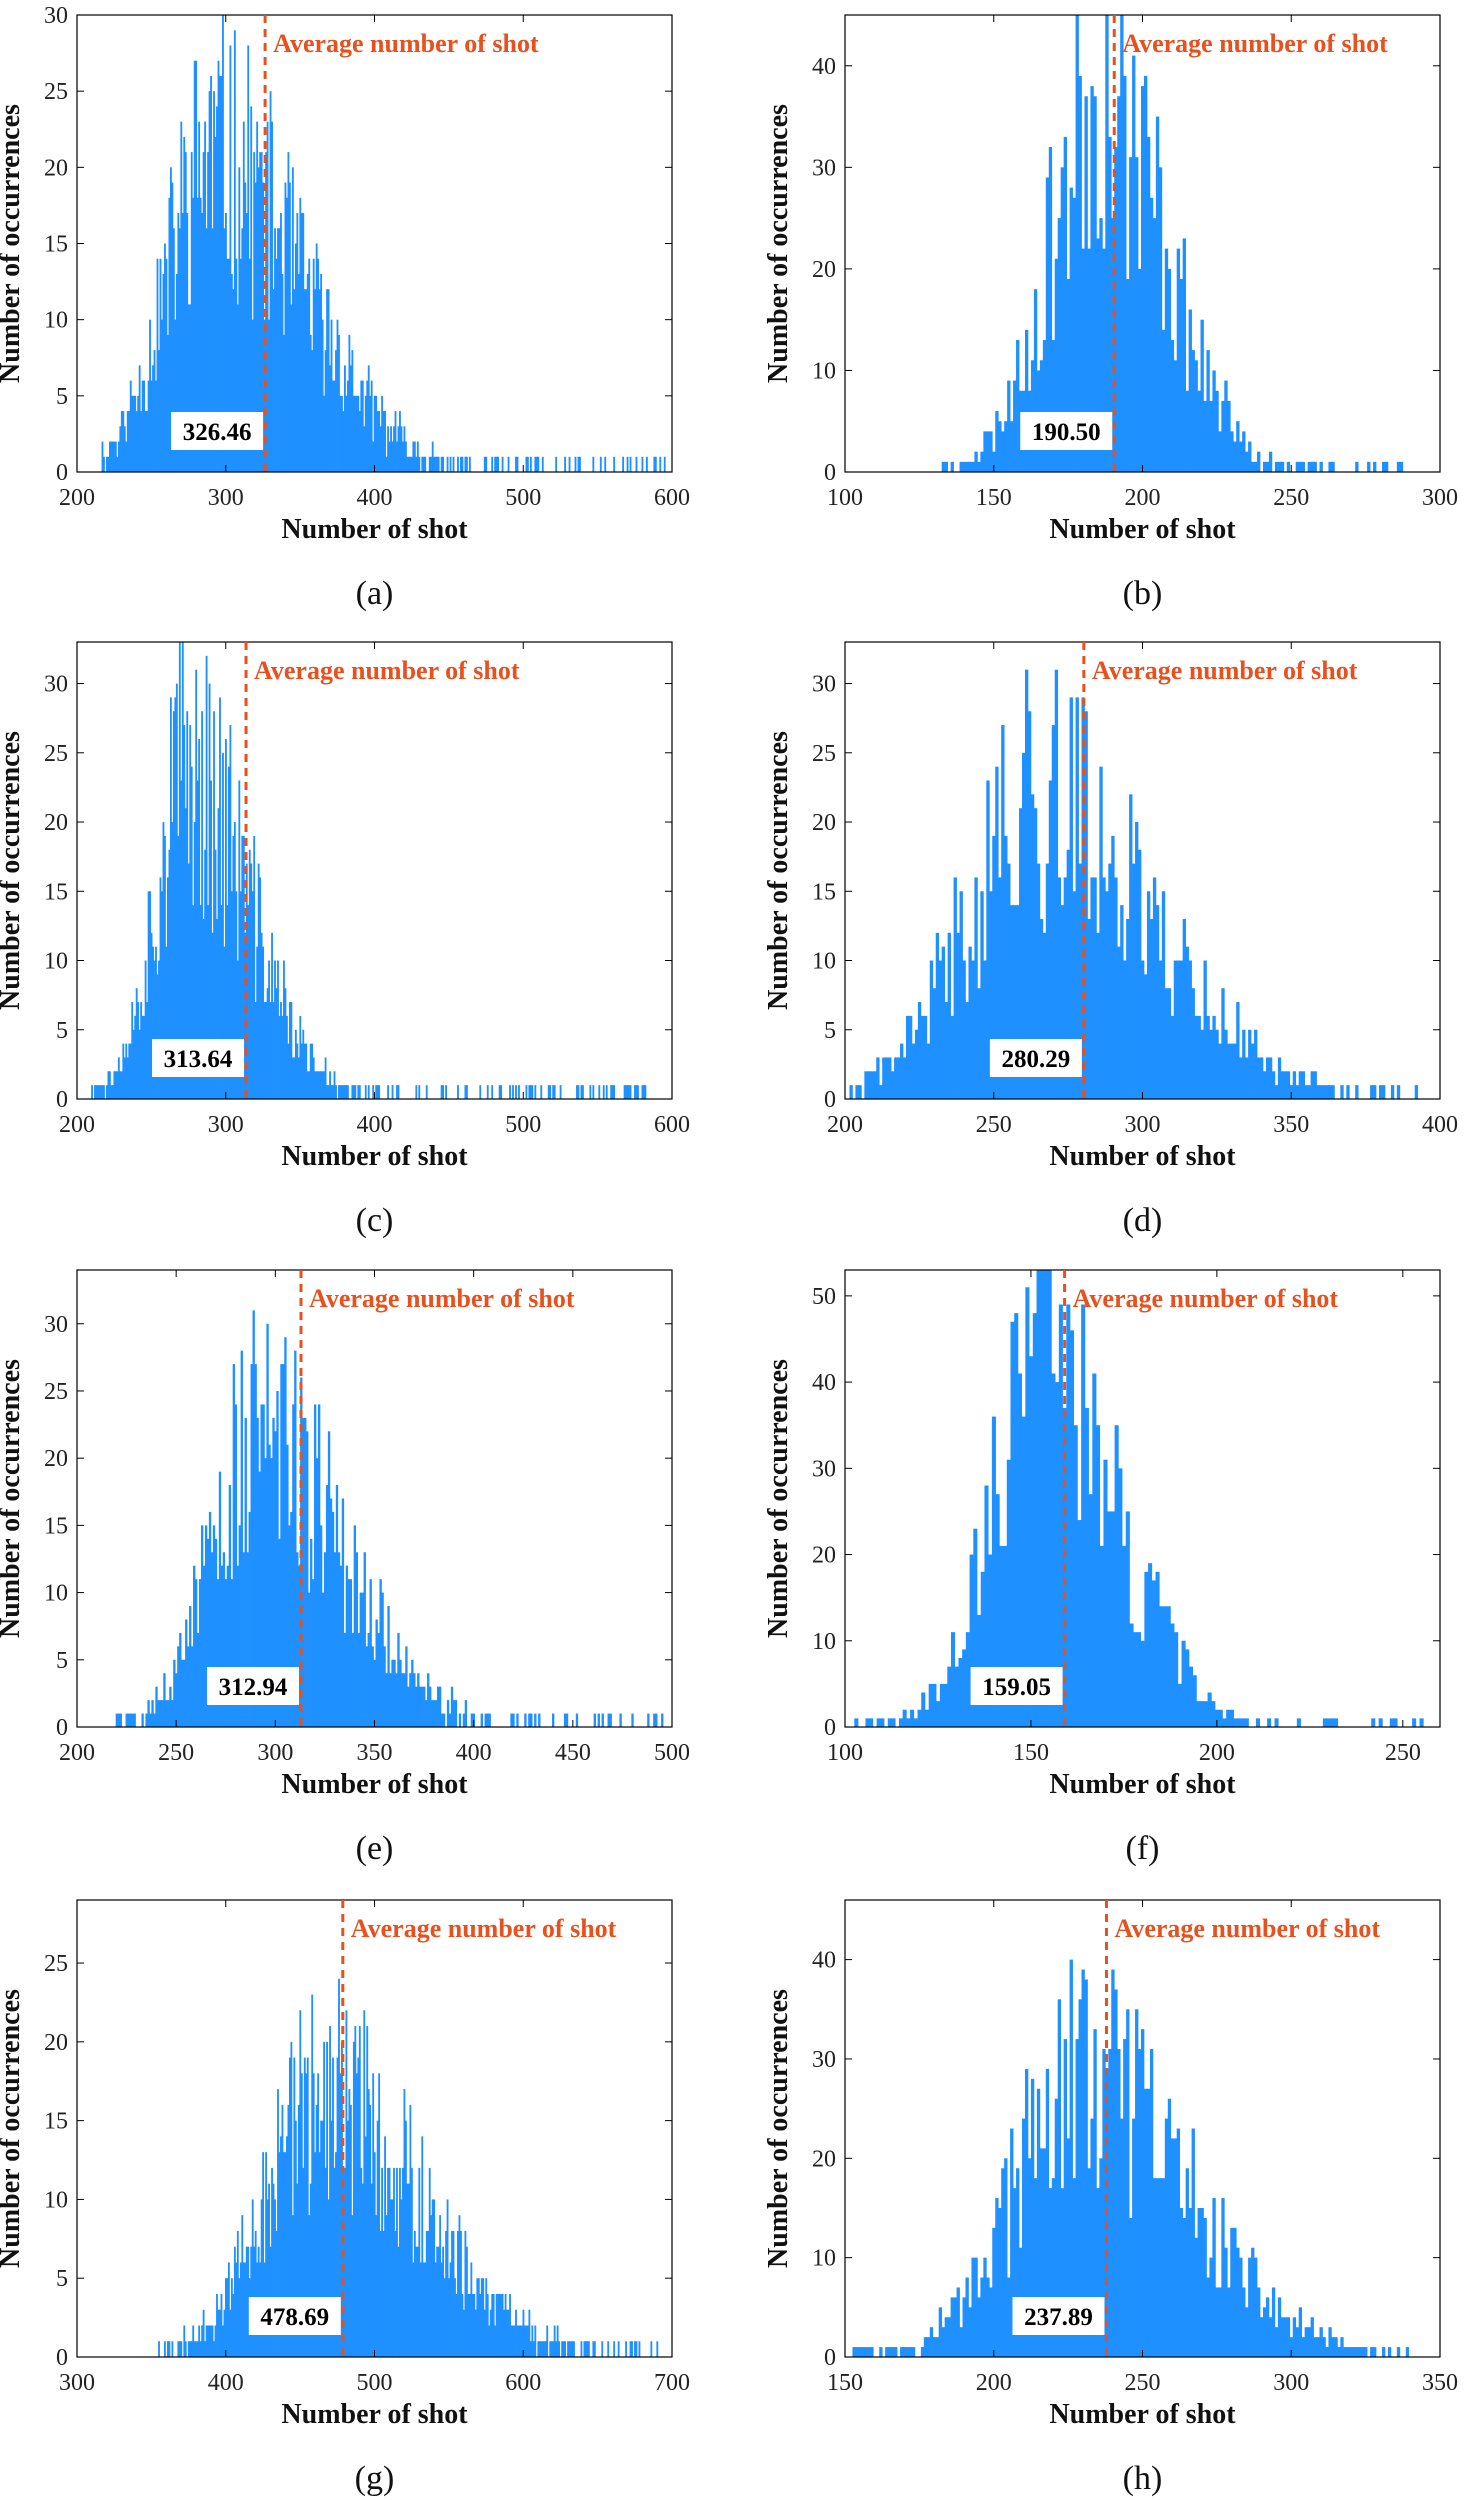 The width and height of the screenshot is (1470, 2500). I want to click on x-axis-label: Number of shot, so click(374, 1156).